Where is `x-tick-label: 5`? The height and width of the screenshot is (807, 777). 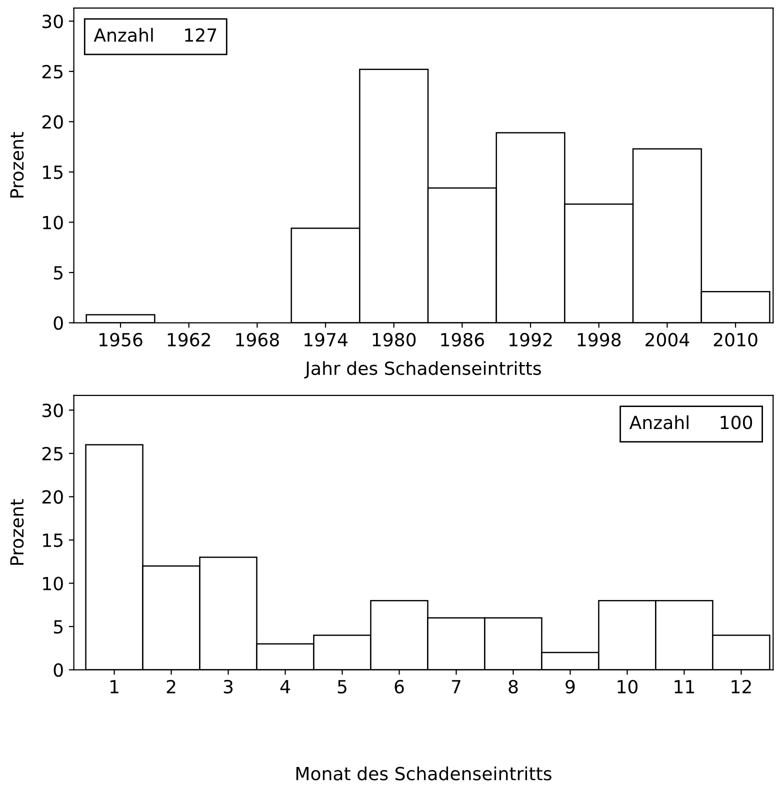
x-tick-label: 5 is located at coordinates (342, 687).